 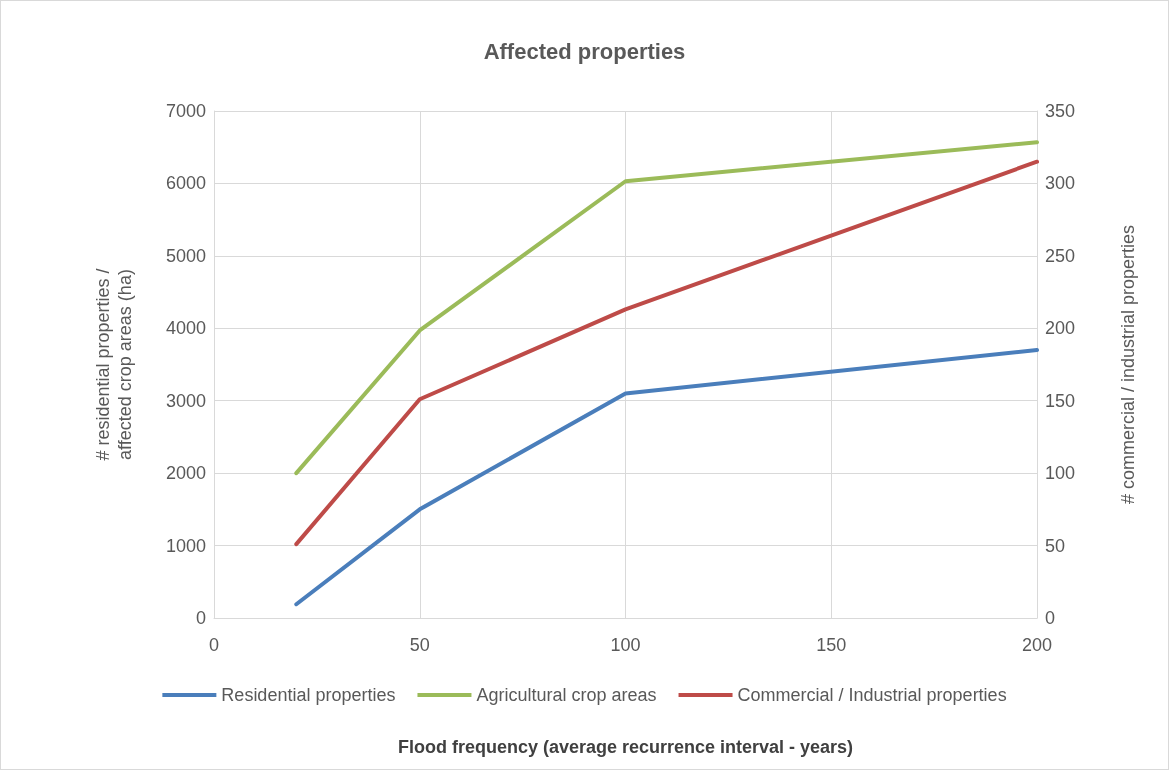 I want to click on y-tick-label: 6000, so click(x=185, y=183).